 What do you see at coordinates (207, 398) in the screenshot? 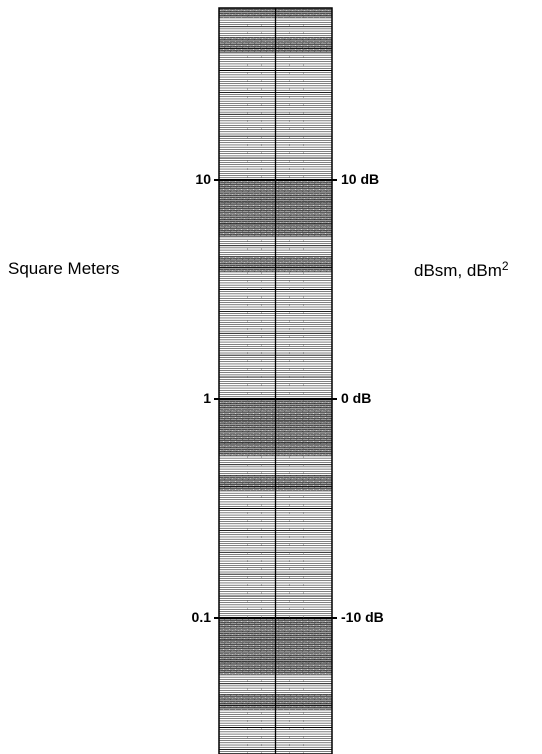
I see `left-tick-label: 1` at bounding box center [207, 398].